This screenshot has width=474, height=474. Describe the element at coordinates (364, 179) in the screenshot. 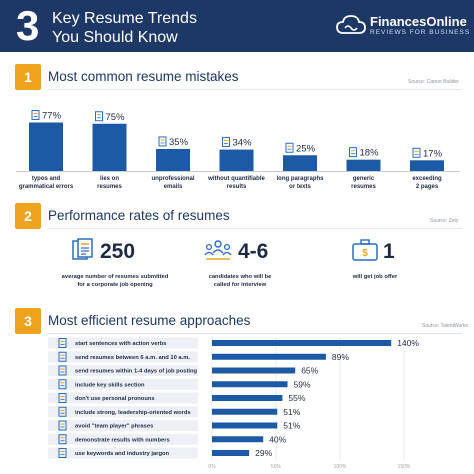

I see `mistake-category-label-5-0: generic` at that location.